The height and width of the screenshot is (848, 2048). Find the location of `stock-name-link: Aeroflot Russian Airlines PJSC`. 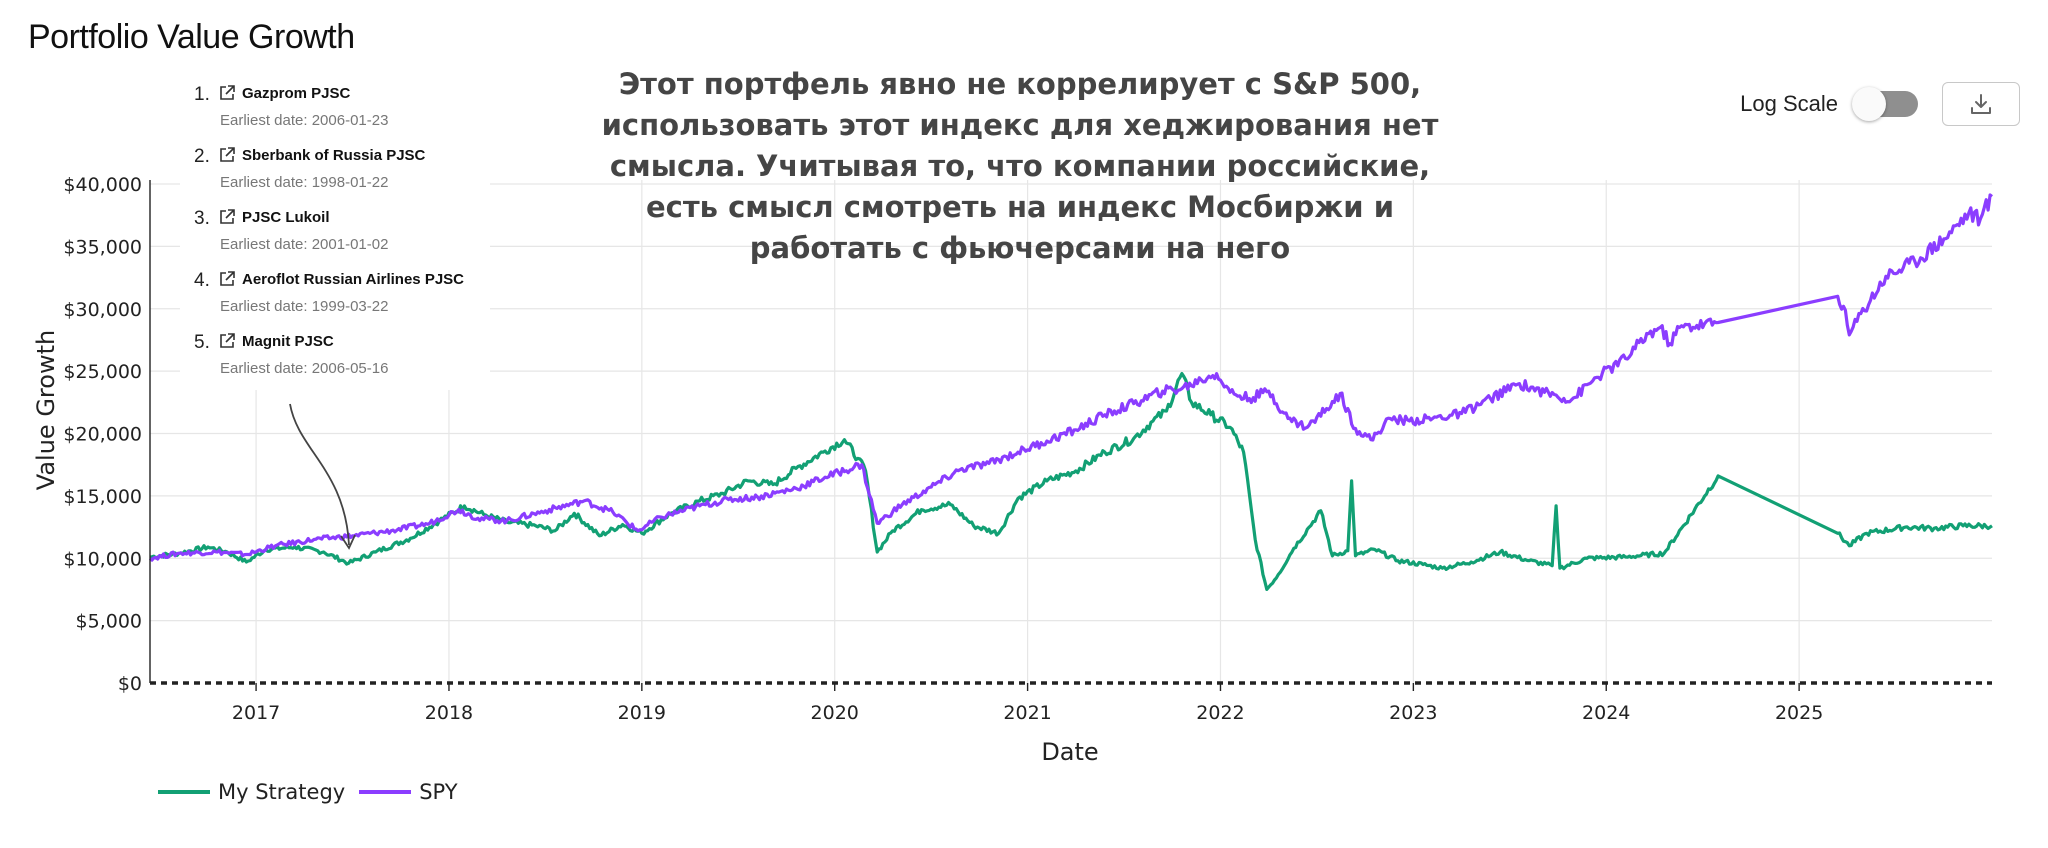

stock-name-link: Aeroflot Russian Airlines PJSC is located at coordinates (353, 279).